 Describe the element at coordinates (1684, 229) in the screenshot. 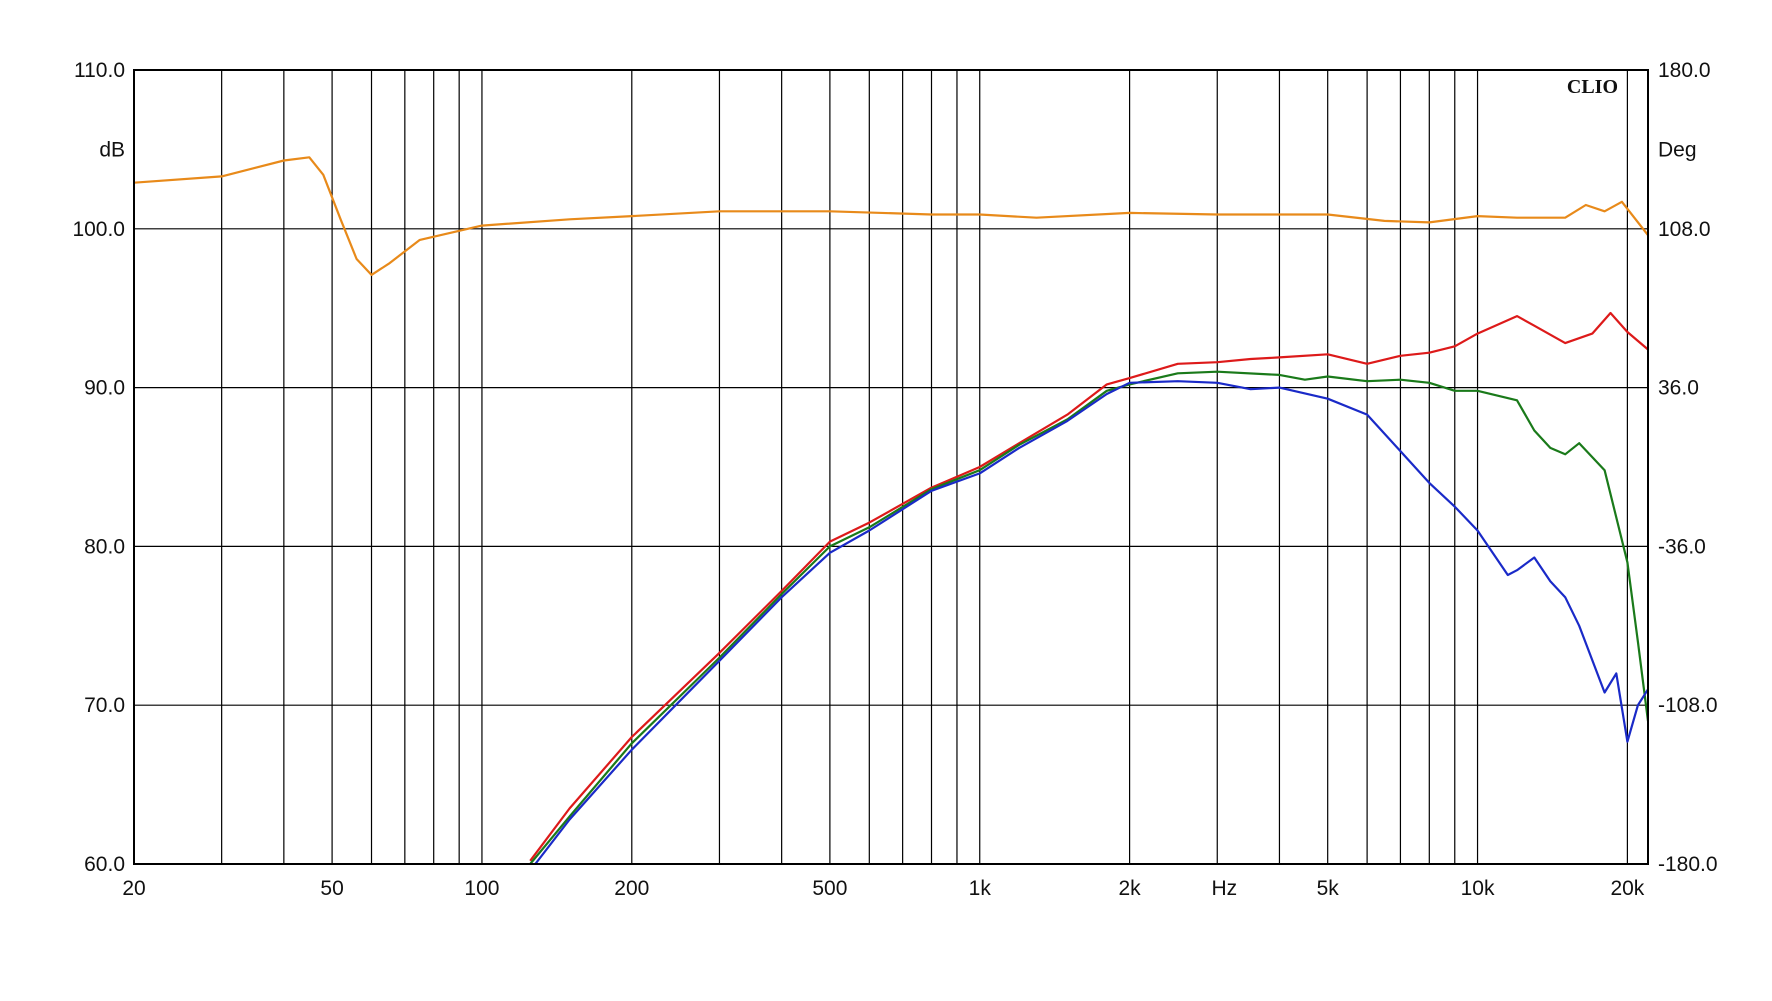

I see `y-right-tick-label: 108.0` at that location.